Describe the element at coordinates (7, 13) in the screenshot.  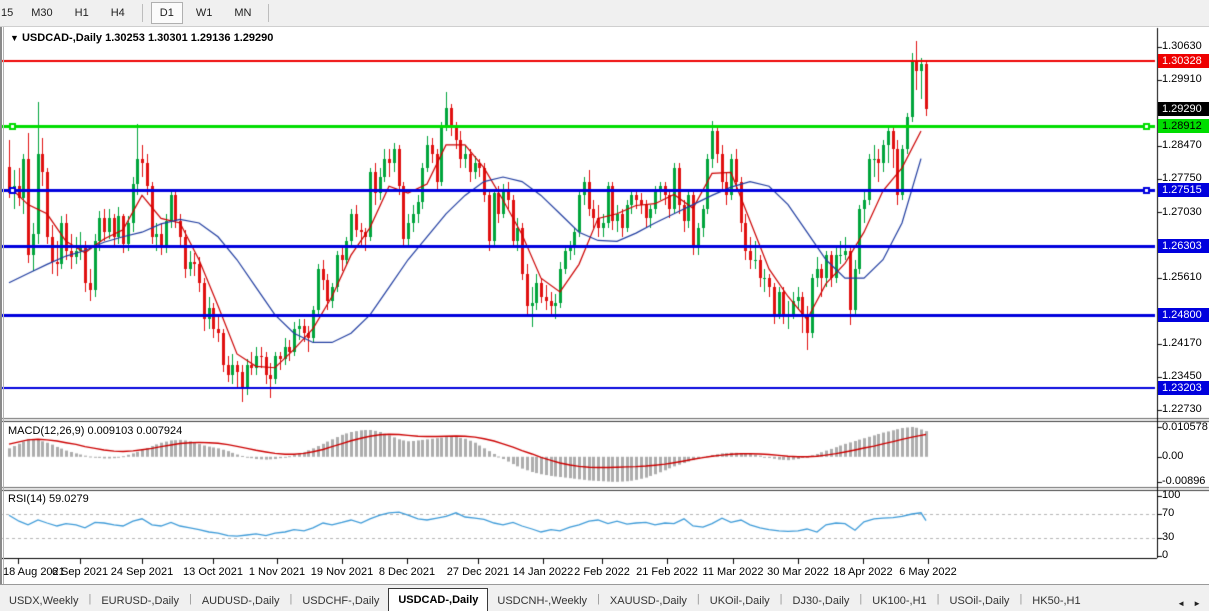
I see `timeframe-button-m15: 15` at that location.